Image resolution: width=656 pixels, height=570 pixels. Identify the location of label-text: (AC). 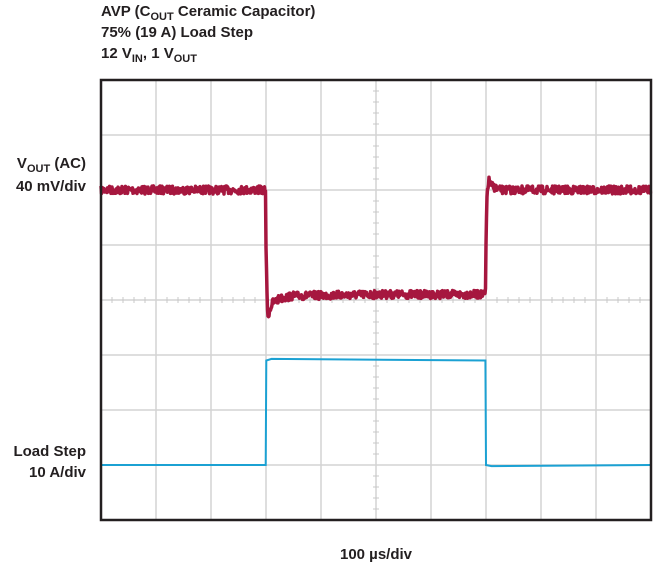
(68, 163).